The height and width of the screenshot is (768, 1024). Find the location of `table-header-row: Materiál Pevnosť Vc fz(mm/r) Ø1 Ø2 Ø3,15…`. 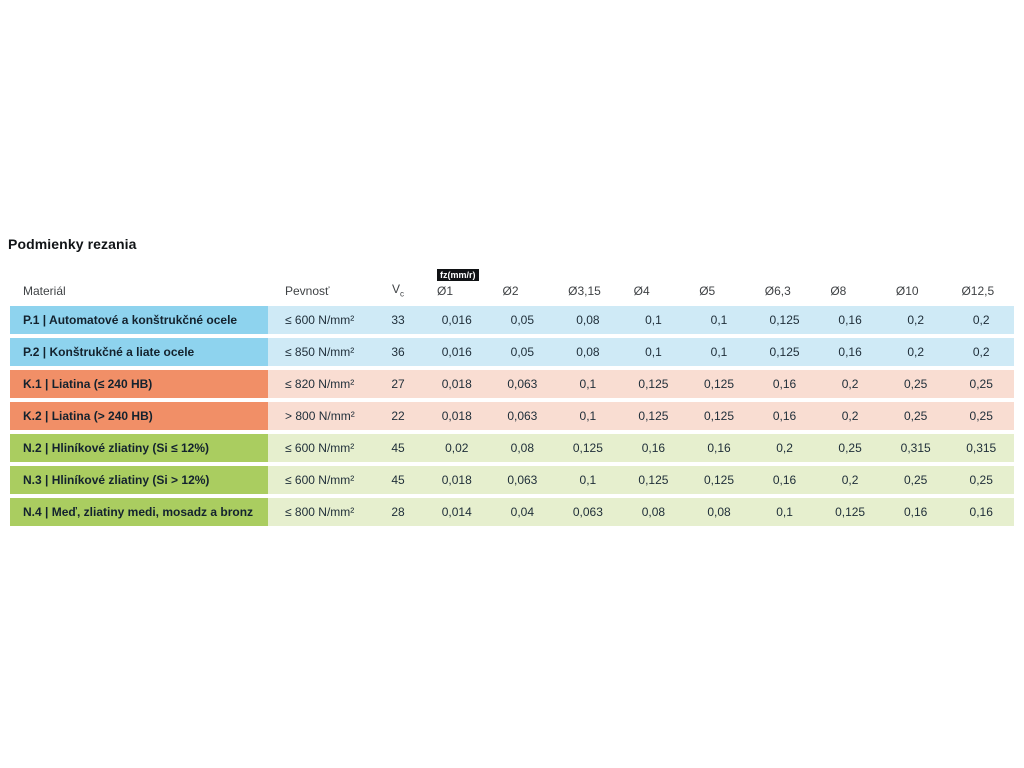

table-header-row: Materiál Pevnosť Vc fz(mm/r) Ø1 Ø2 Ø3,15… is located at coordinates (512, 284).